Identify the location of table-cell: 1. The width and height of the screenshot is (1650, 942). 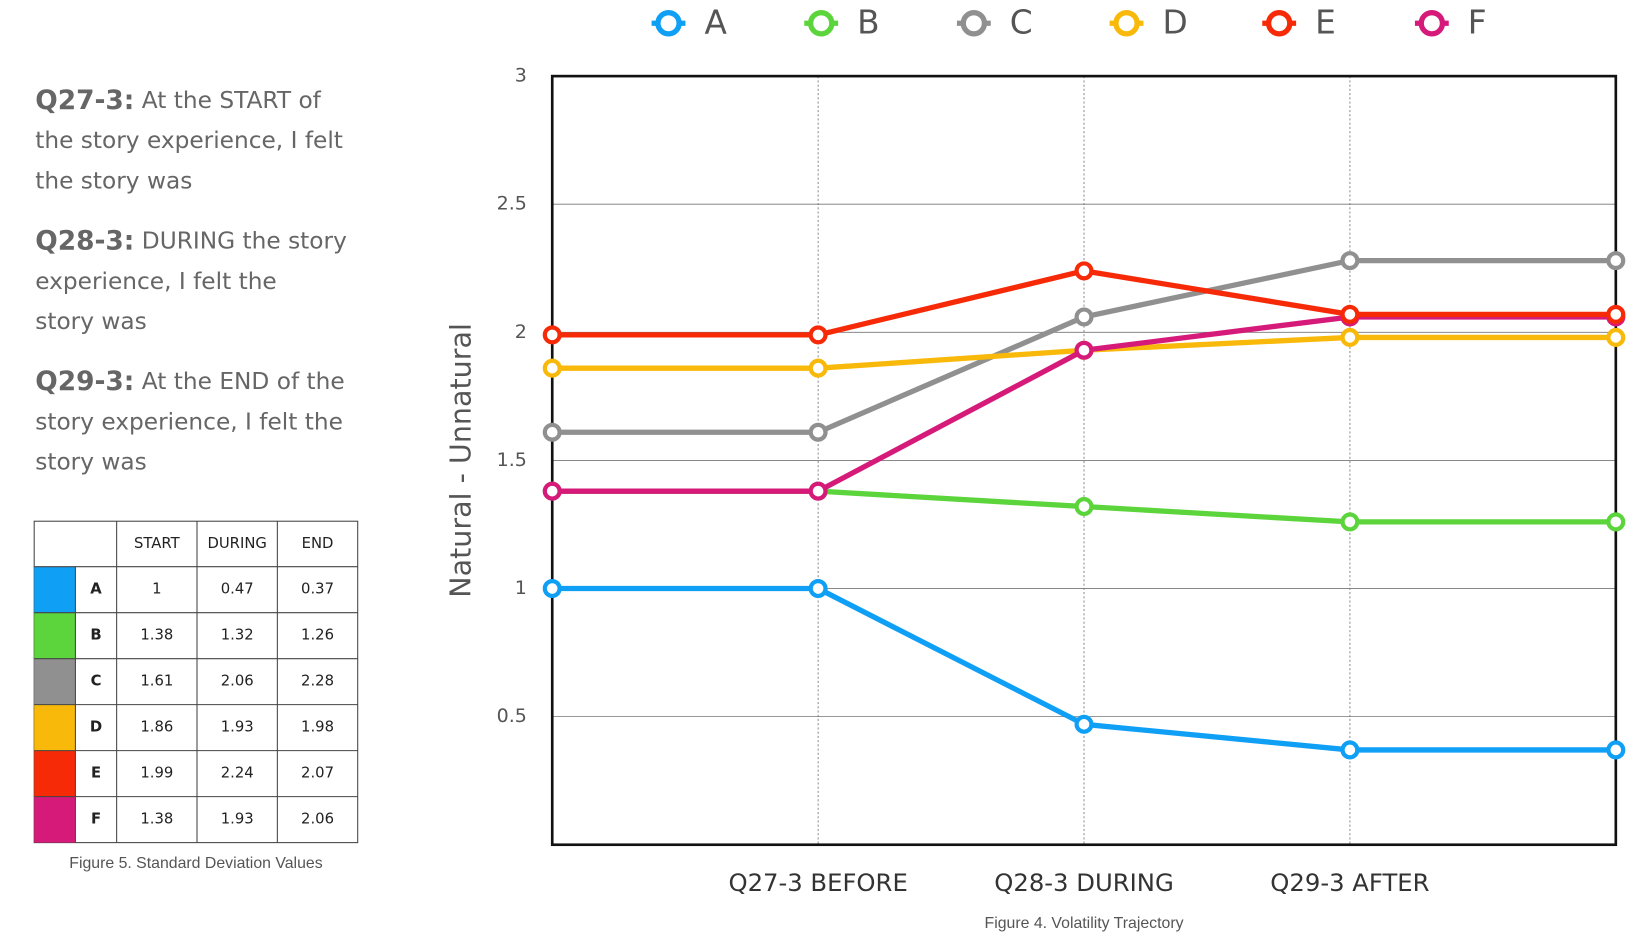
(156, 589).